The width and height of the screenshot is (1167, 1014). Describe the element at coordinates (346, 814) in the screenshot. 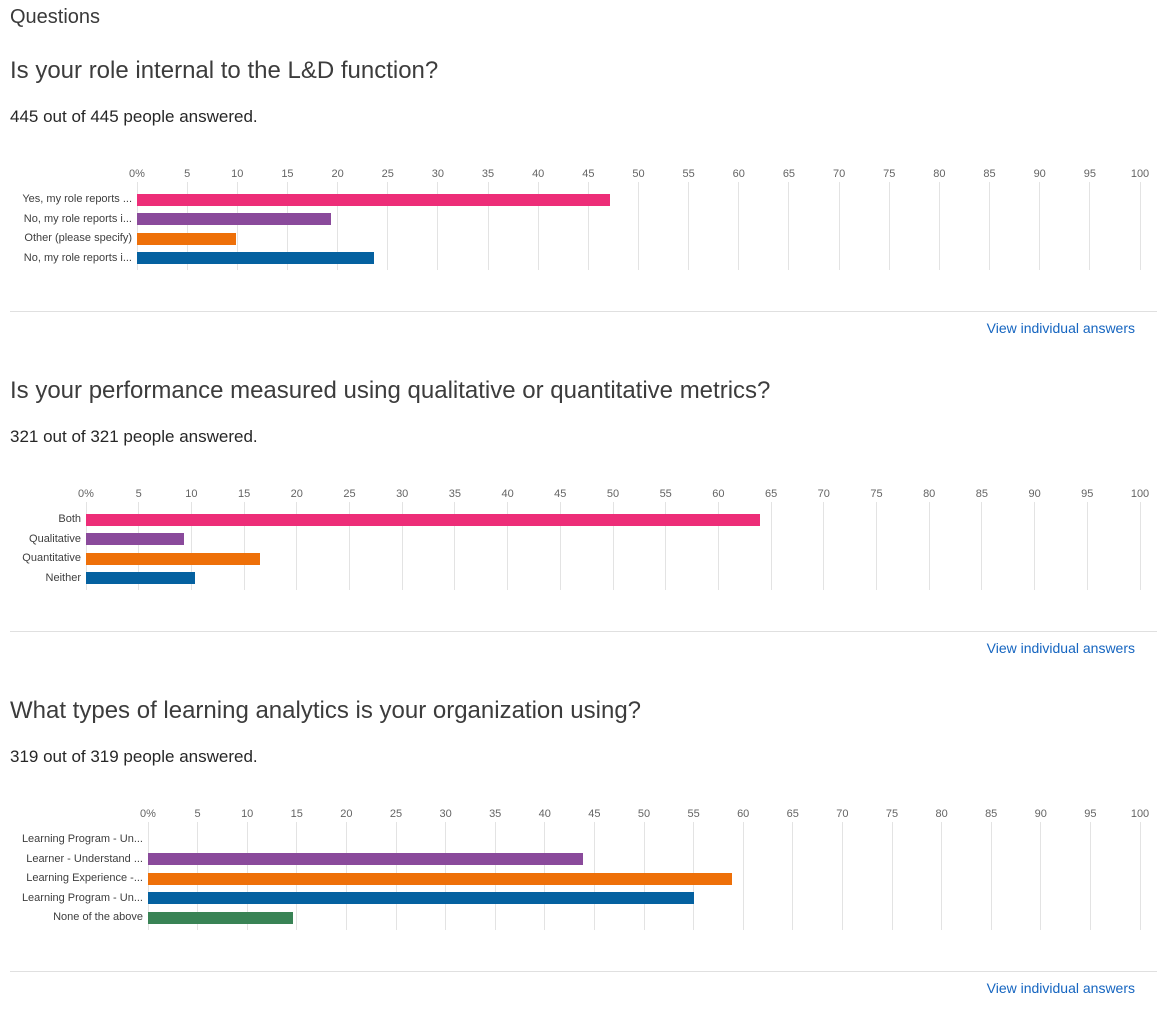

I see `x-axis-tick-label: 20` at that location.